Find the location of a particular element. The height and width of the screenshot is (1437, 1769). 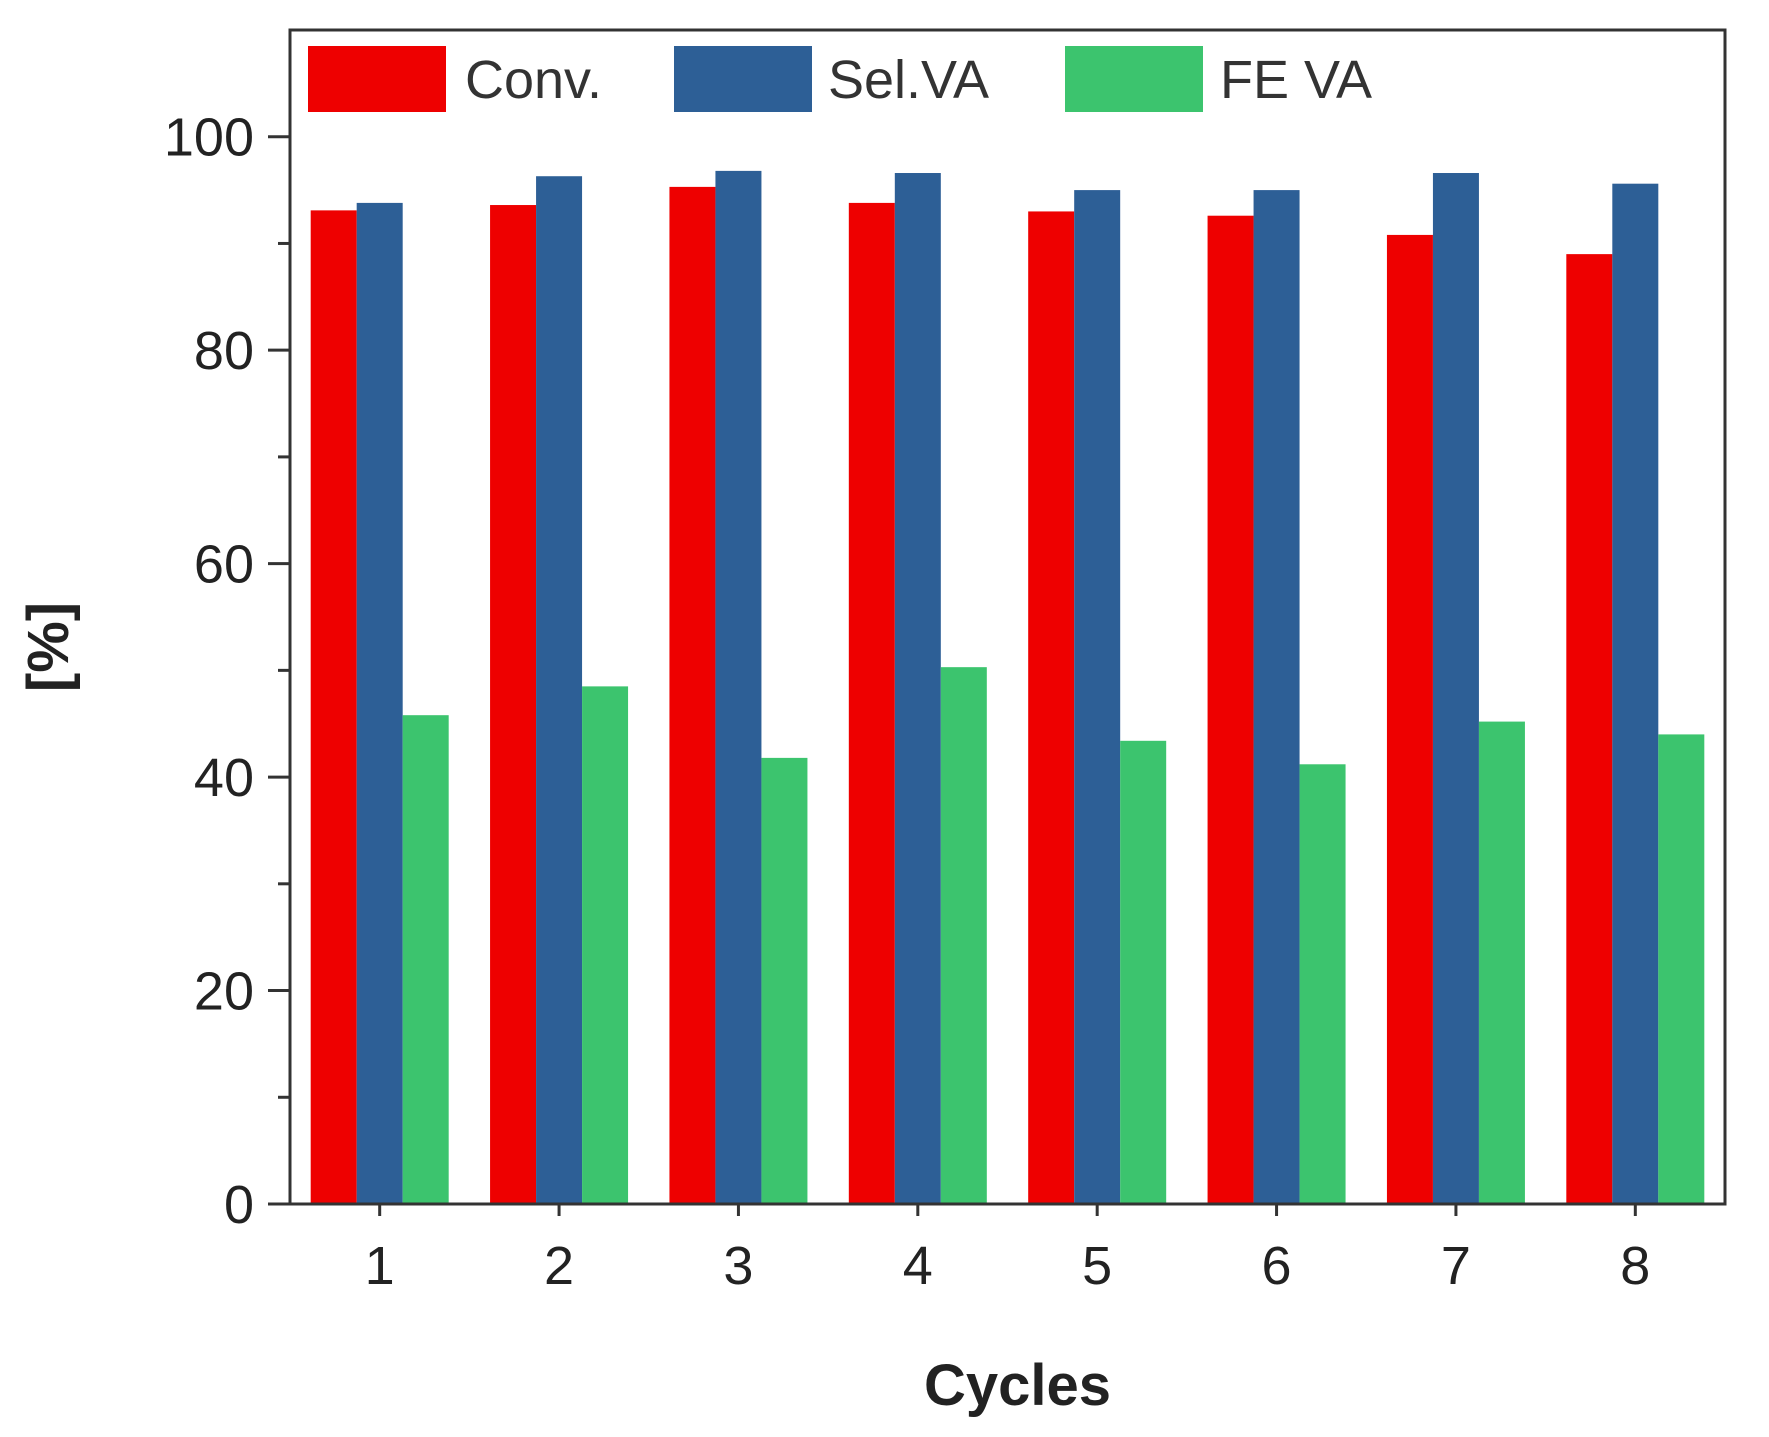

y-tick-label: 20 is located at coordinates (224, 992).